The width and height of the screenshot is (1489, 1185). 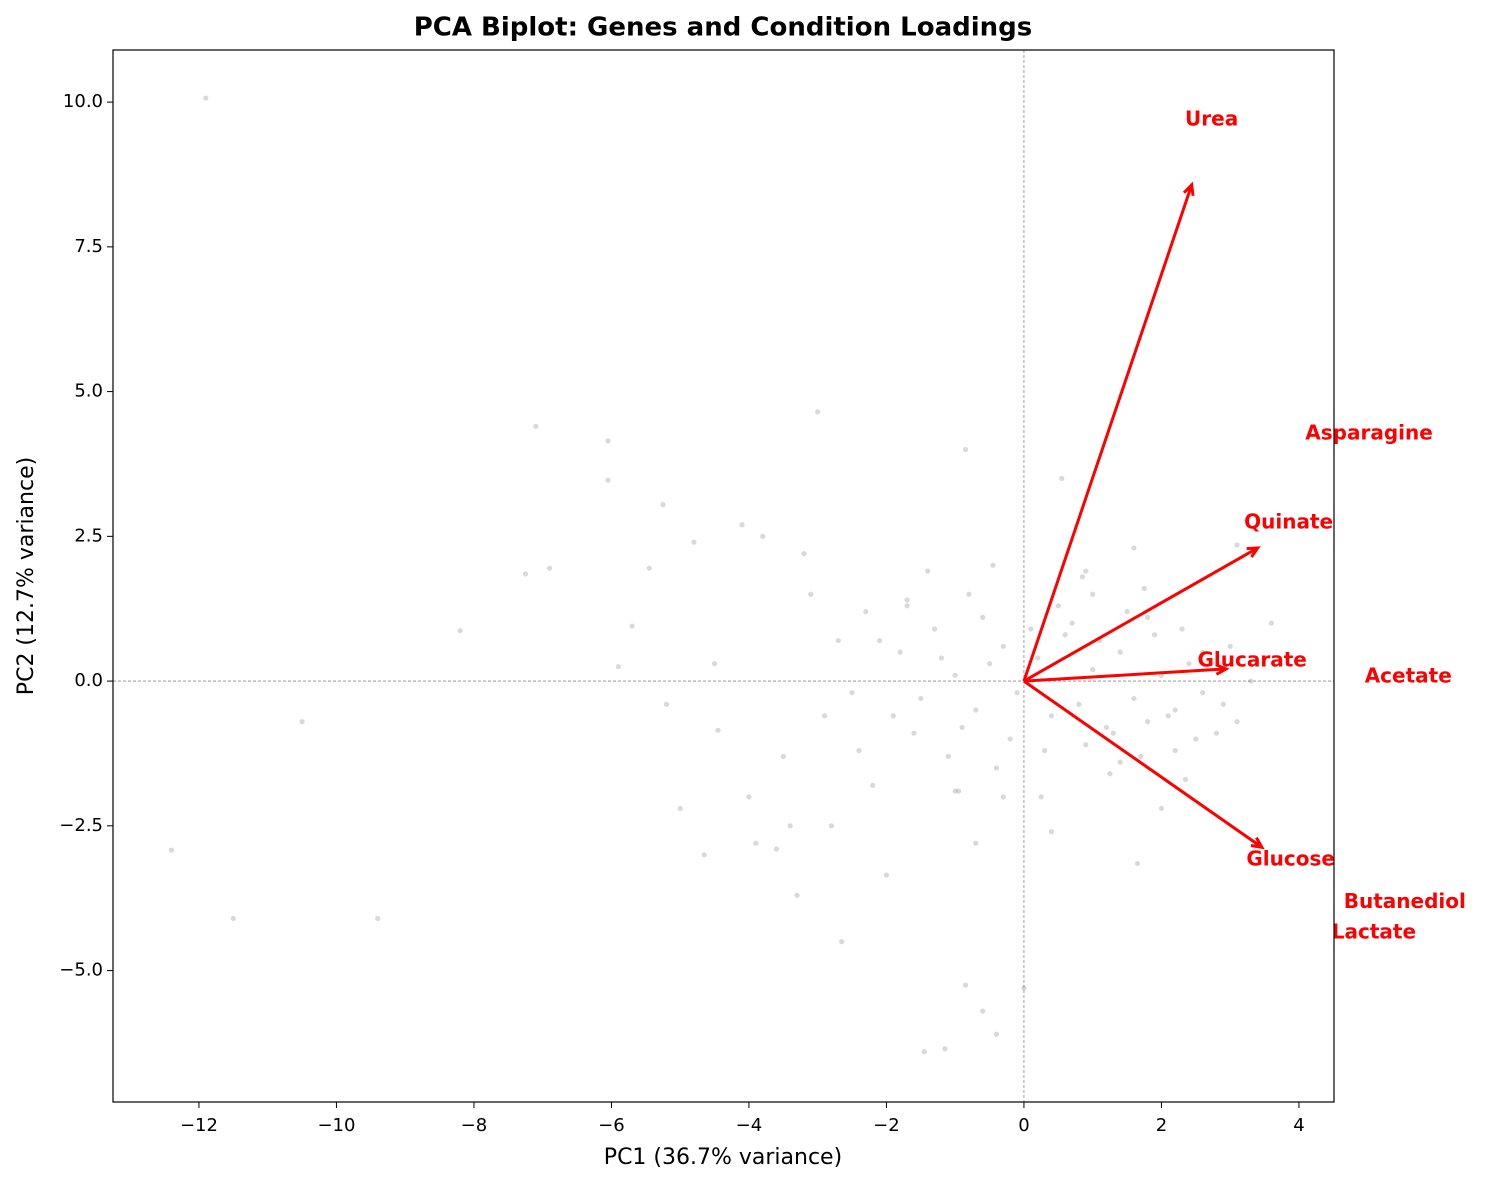 I want to click on loading-label: Asparagine, so click(x=1369, y=432).